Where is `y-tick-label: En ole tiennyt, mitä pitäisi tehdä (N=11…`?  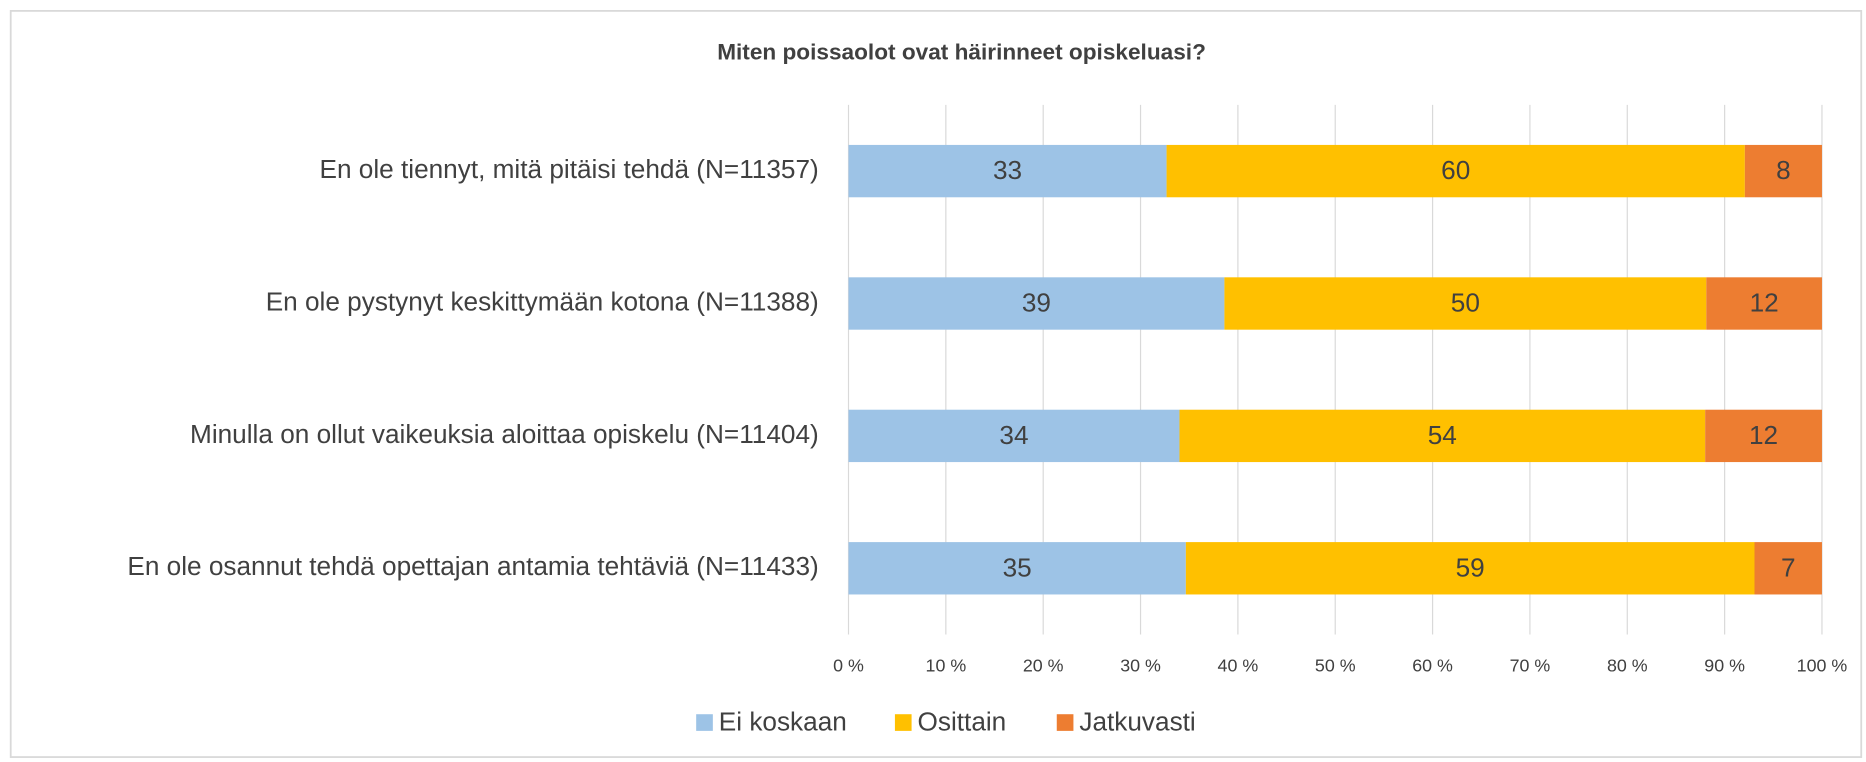
y-tick-label: En ole tiennyt, mitä pitäisi tehdä (N=11… is located at coordinates (569, 169).